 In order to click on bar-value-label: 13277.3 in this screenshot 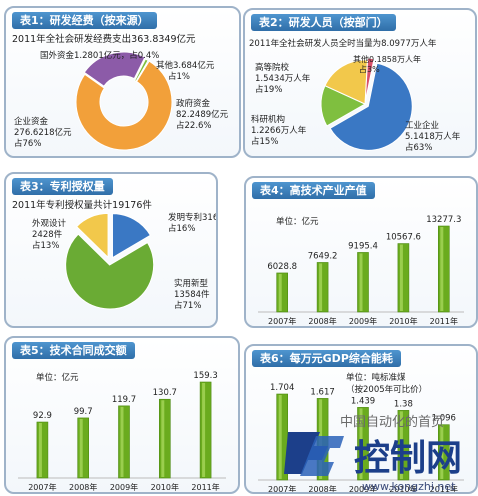, I will do `click(443, 220)`.